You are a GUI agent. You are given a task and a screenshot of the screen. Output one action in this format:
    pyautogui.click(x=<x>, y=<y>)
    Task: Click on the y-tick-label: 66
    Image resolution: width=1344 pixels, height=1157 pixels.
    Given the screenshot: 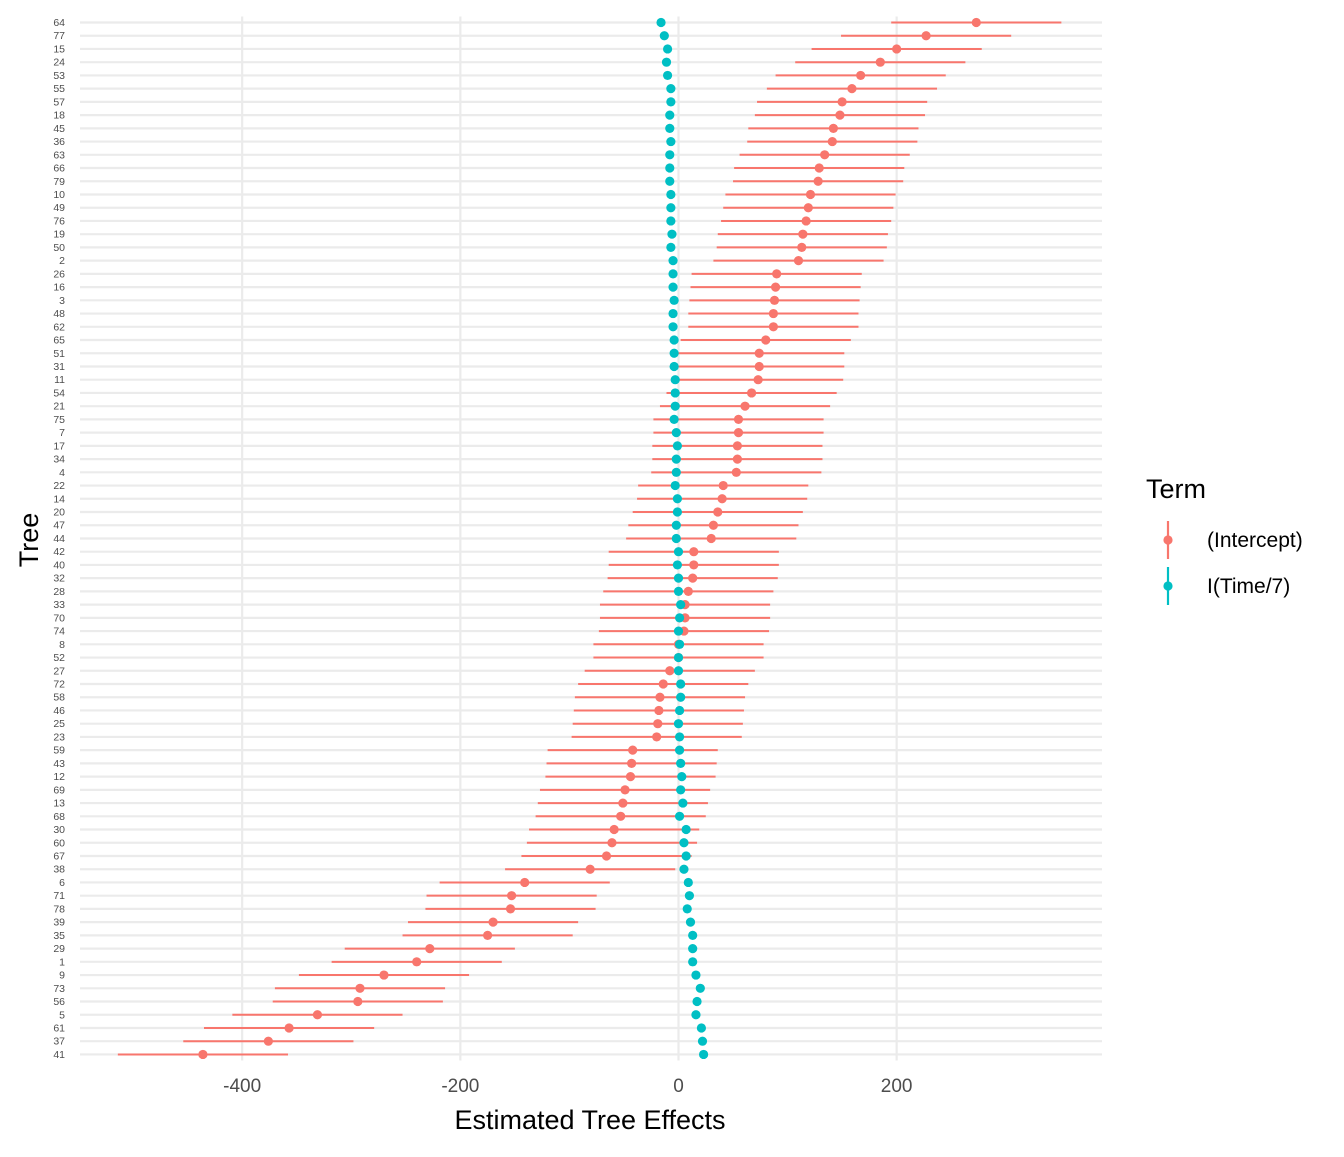 What is the action you would take?
    pyautogui.click(x=59, y=169)
    